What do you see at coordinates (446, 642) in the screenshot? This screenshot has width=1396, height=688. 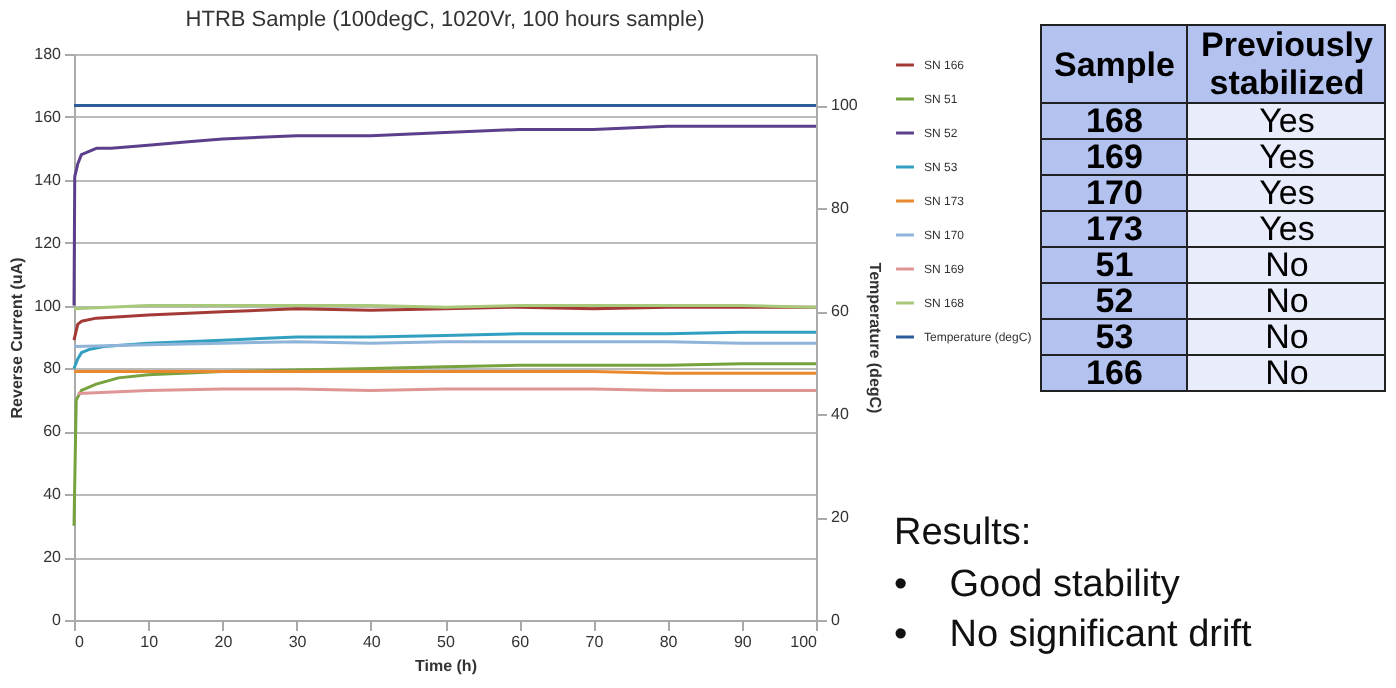 I see `x-tick-label: 50` at bounding box center [446, 642].